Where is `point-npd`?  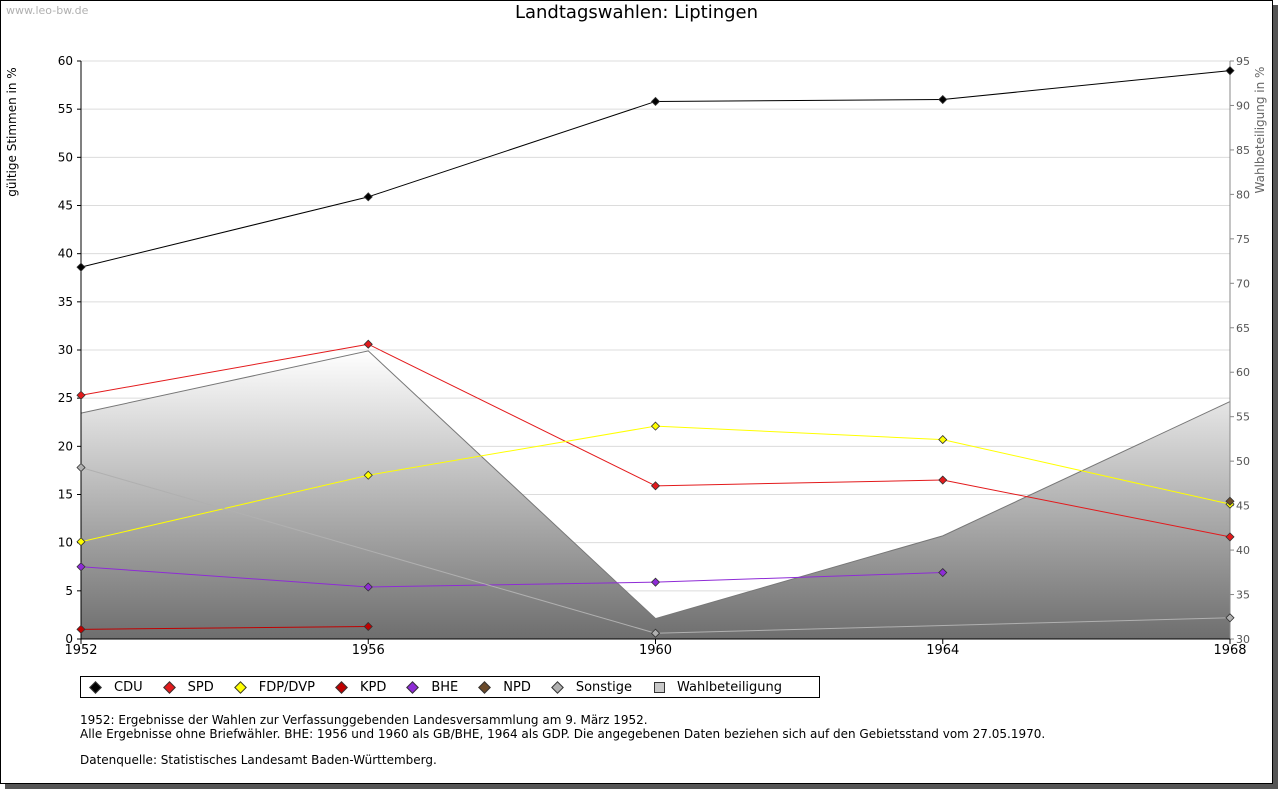
point-npd is located at coordinates (1230, 501).